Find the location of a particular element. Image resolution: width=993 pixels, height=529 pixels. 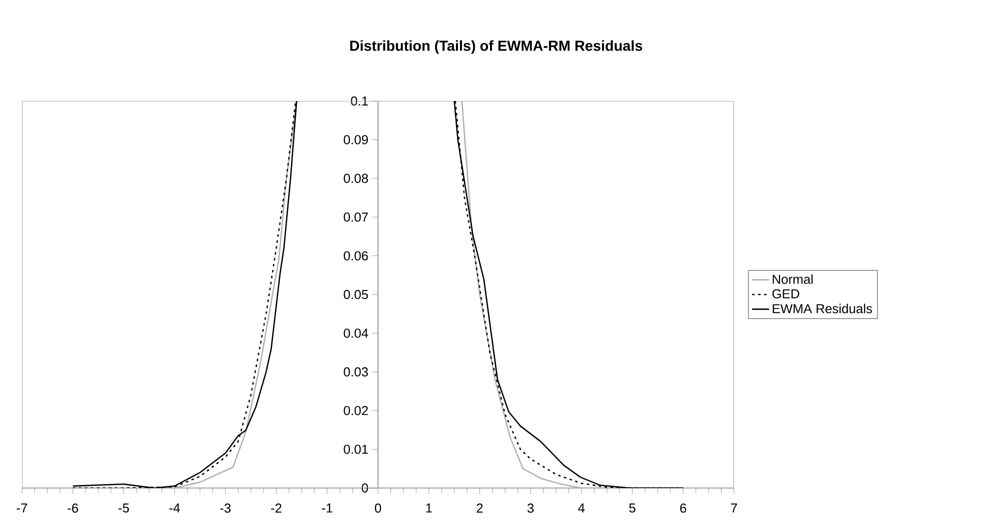

x-tick-label: 0 is located at coordinates (378, 508).